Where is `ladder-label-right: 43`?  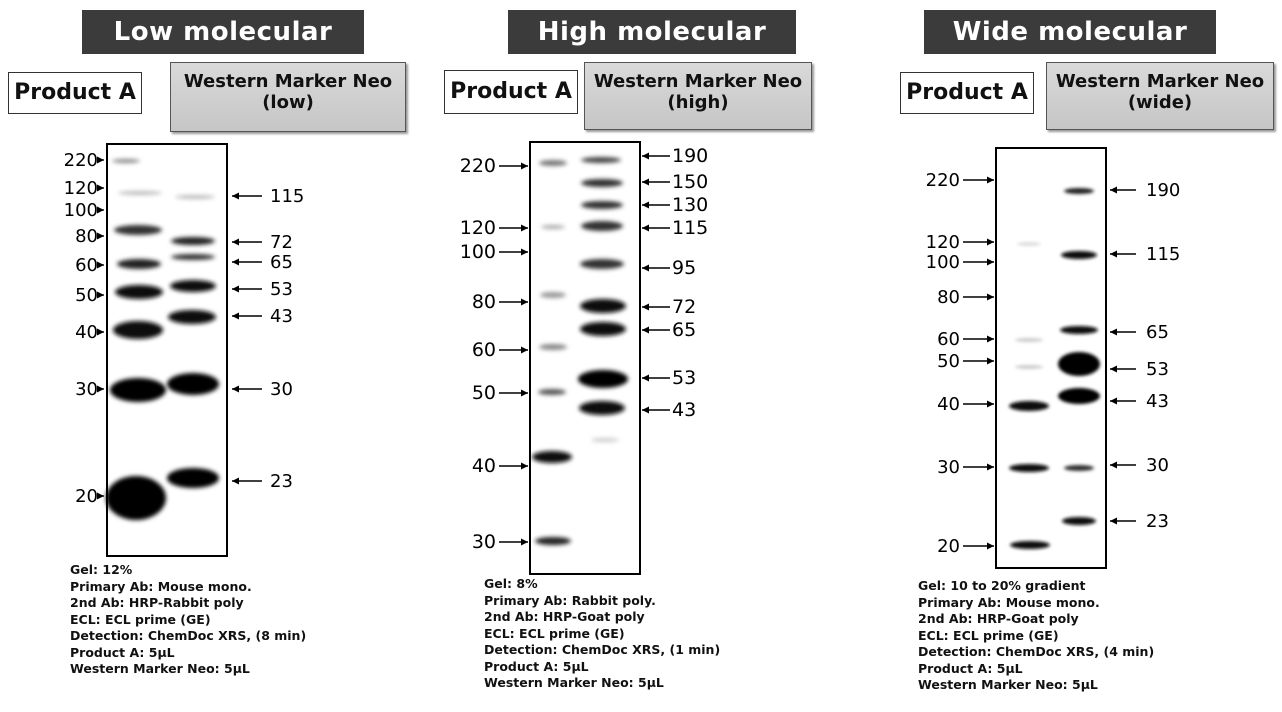 ladder-label-right: 43 is located at coordinates (1157, 401).